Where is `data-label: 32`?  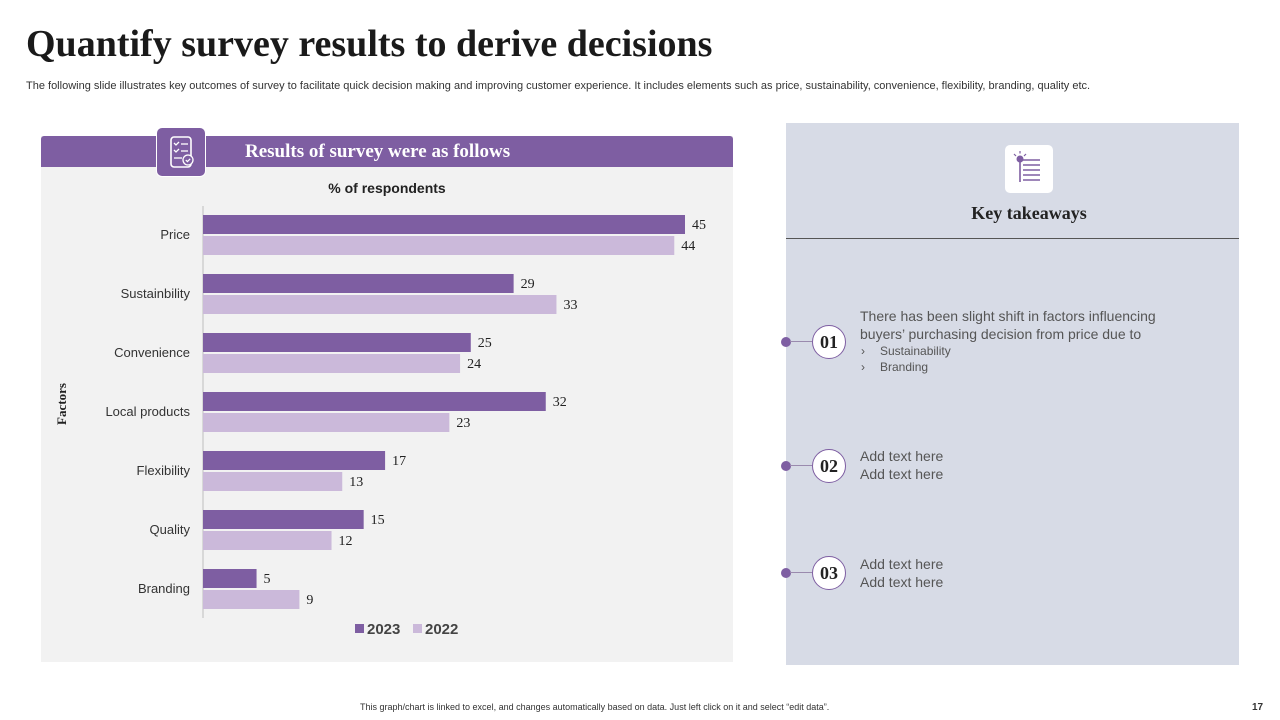 data-label: 32 is located at coordinates (560, 402).